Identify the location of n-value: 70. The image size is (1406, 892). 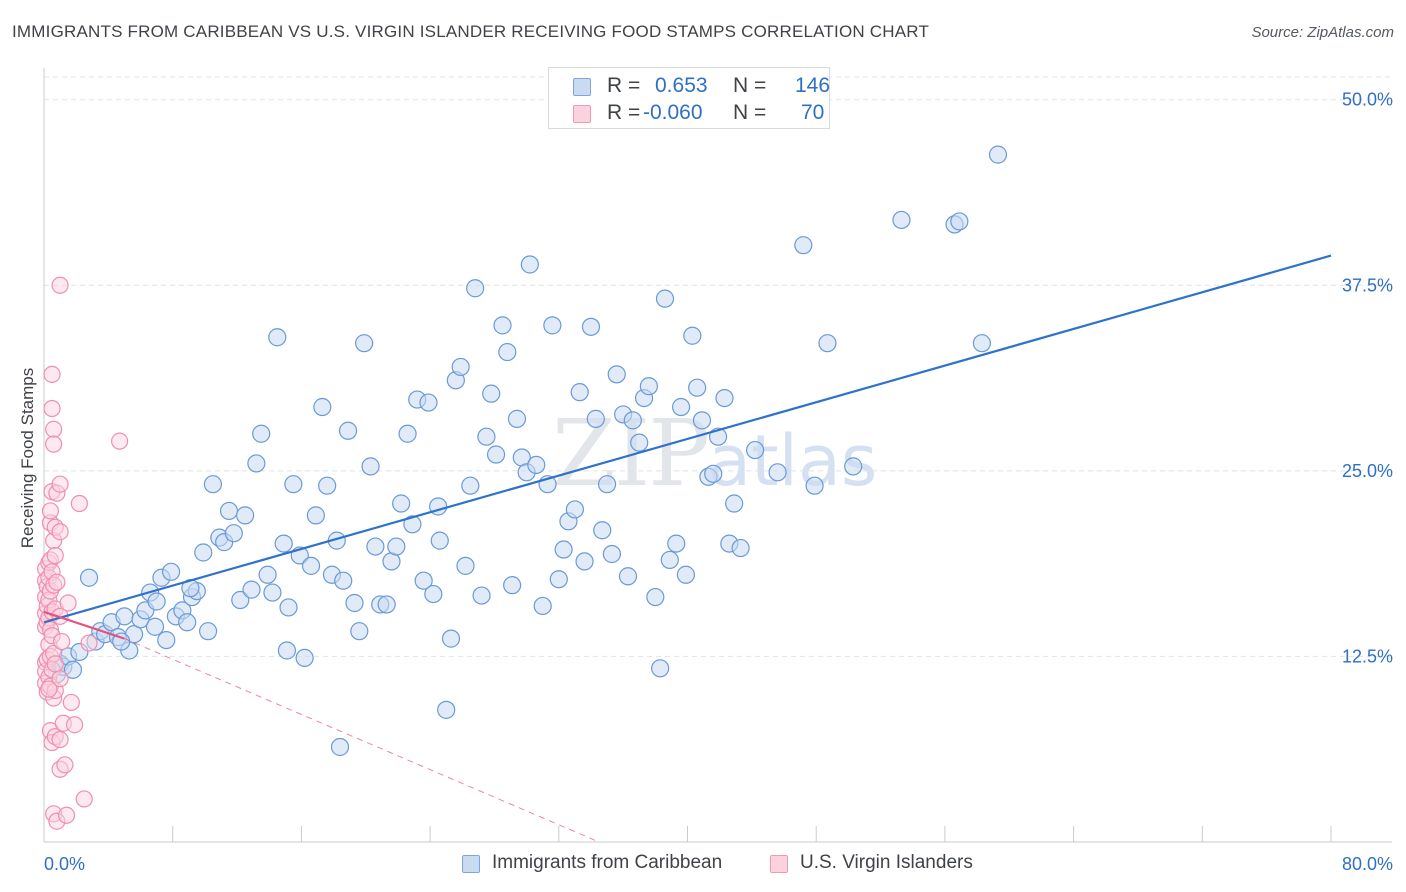
(813, 112).